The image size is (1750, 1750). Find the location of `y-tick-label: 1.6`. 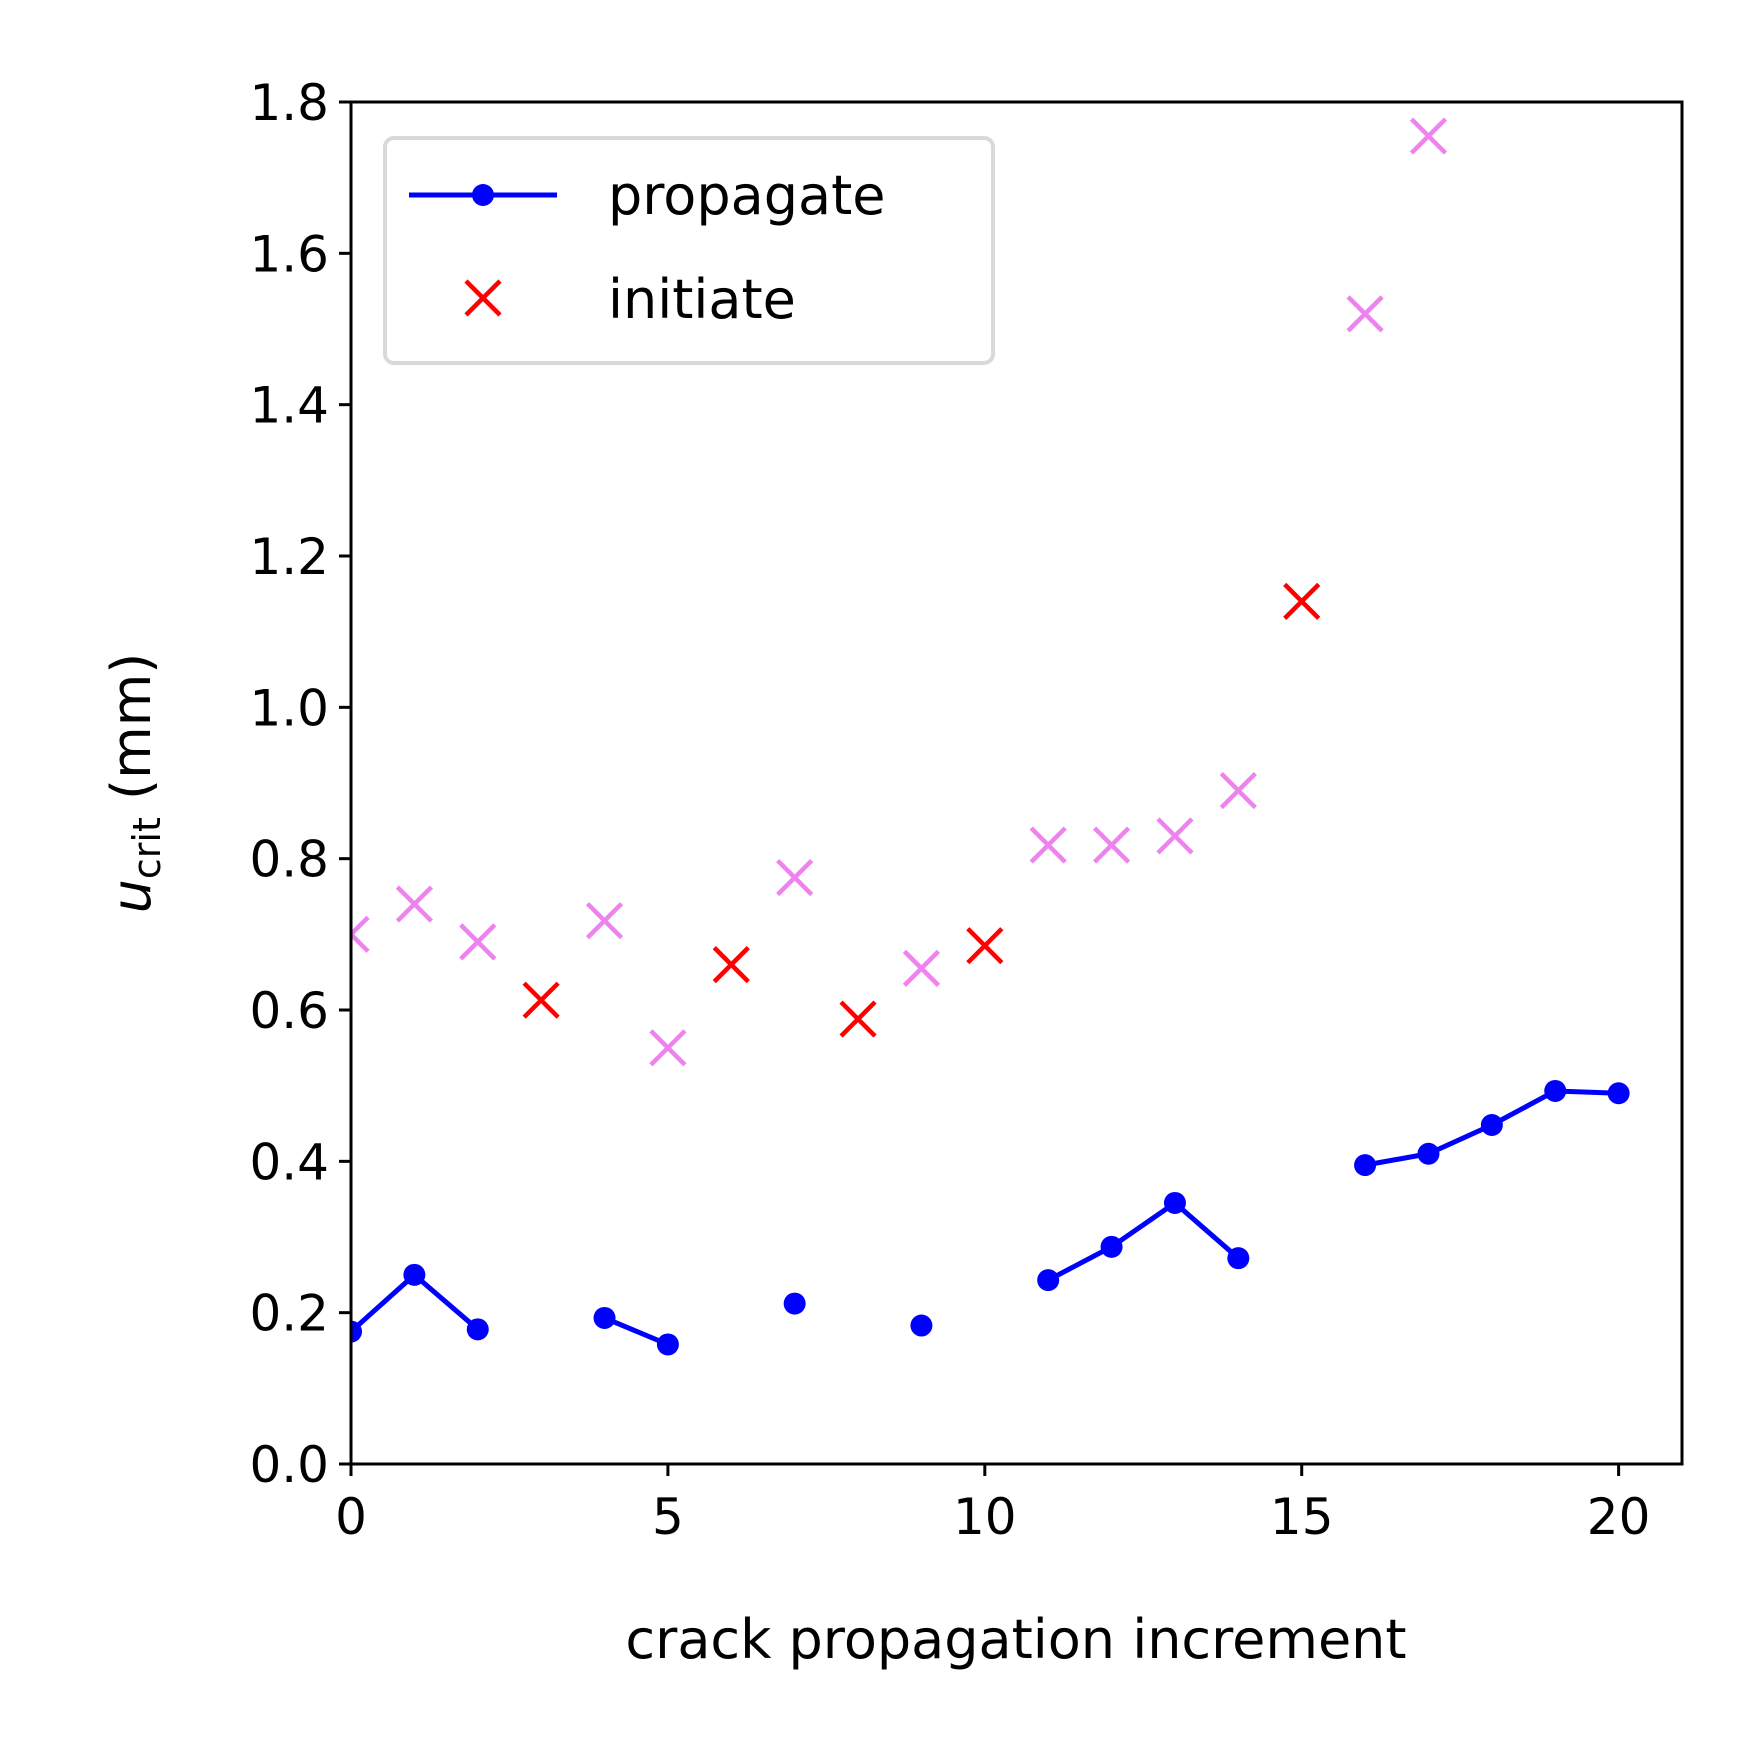

y-tick-label: 1.6 is located at coordinates (289, 254).